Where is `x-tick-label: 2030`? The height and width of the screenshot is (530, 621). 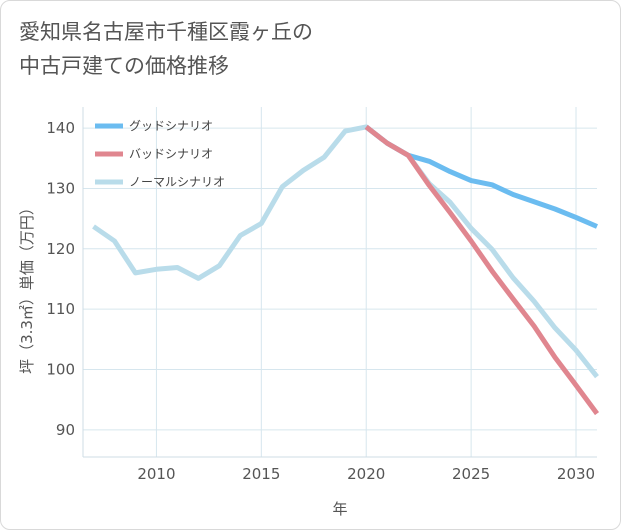
x-tick-label: 2030 is located at coordinates (576, 474).